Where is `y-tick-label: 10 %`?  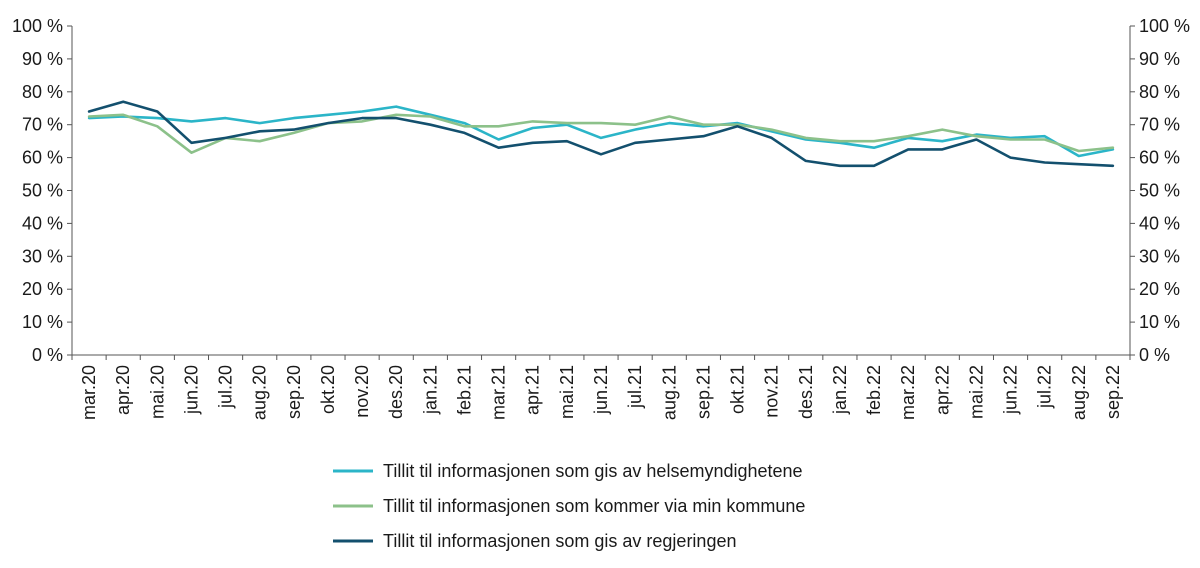 y-tick-label: 10 % is located at coordinates (42, 322).